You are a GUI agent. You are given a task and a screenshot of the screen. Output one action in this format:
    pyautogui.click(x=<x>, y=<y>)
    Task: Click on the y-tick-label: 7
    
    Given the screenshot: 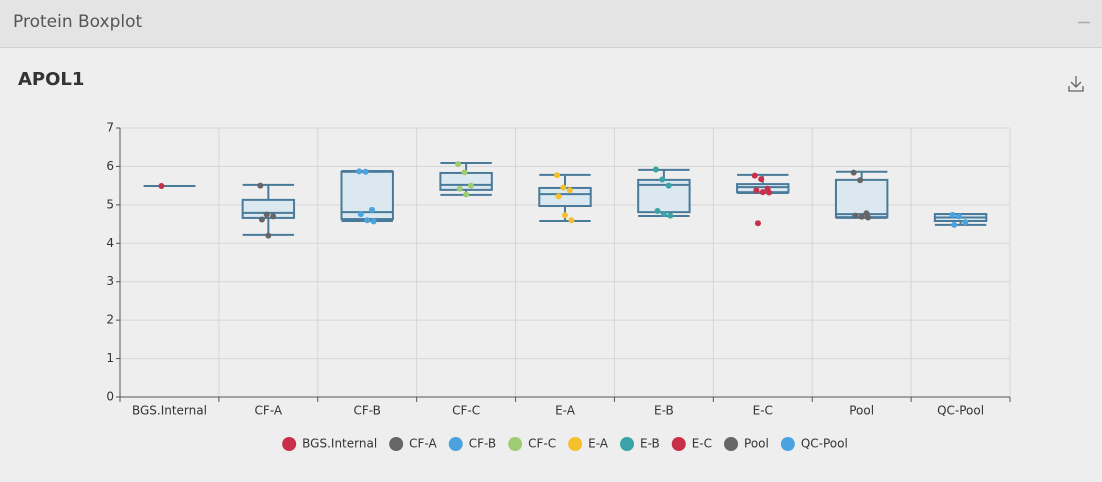 What is the action you would take?
    pyautogui.click(x=110, y=128)
    